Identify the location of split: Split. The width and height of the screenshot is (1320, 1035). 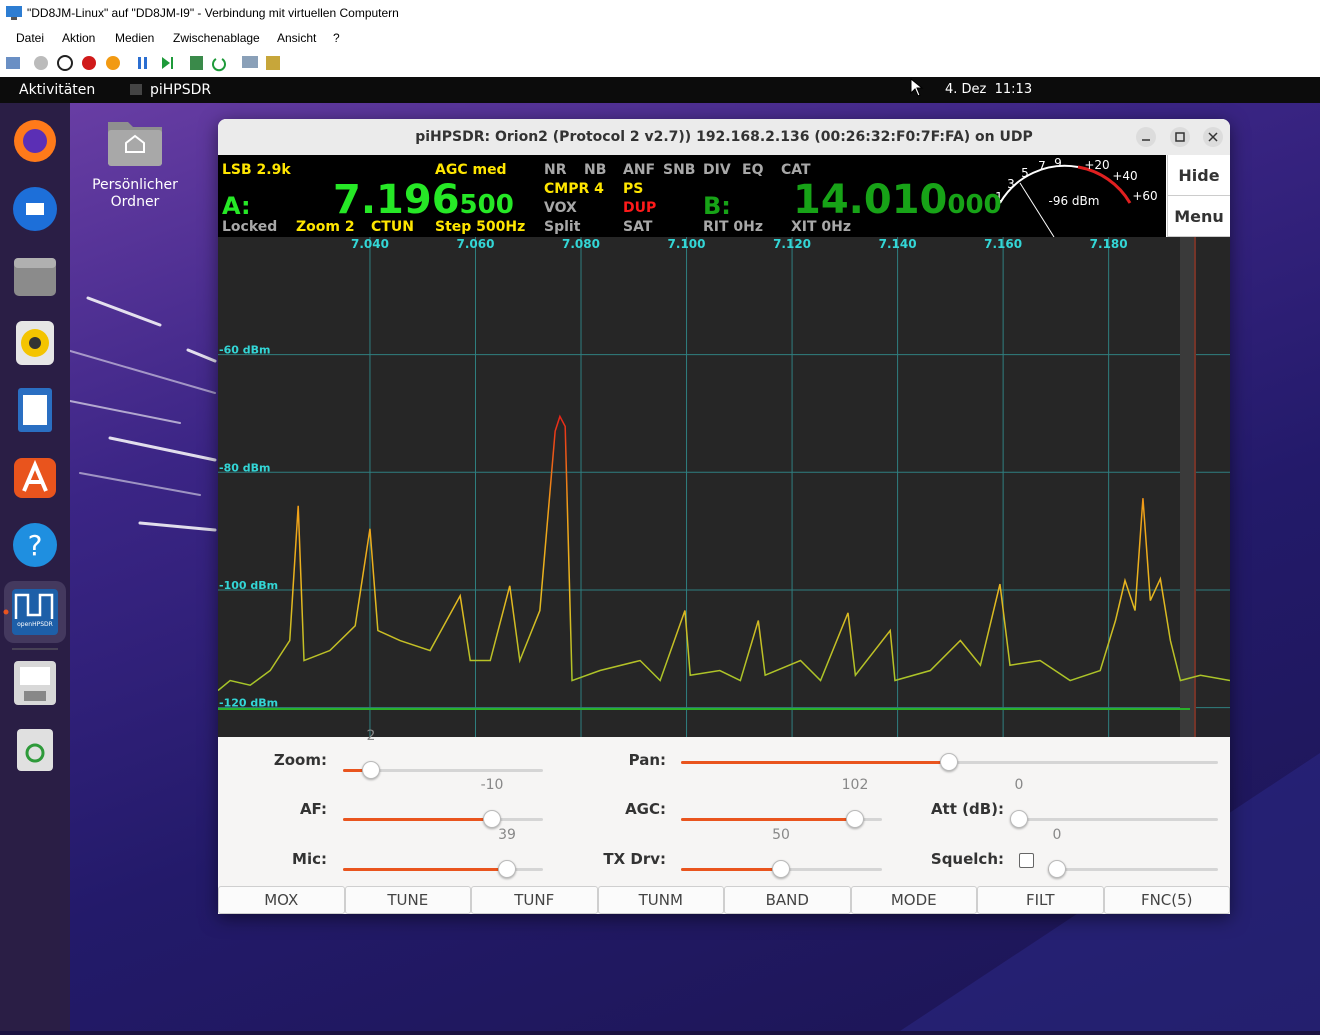
(562, 227).